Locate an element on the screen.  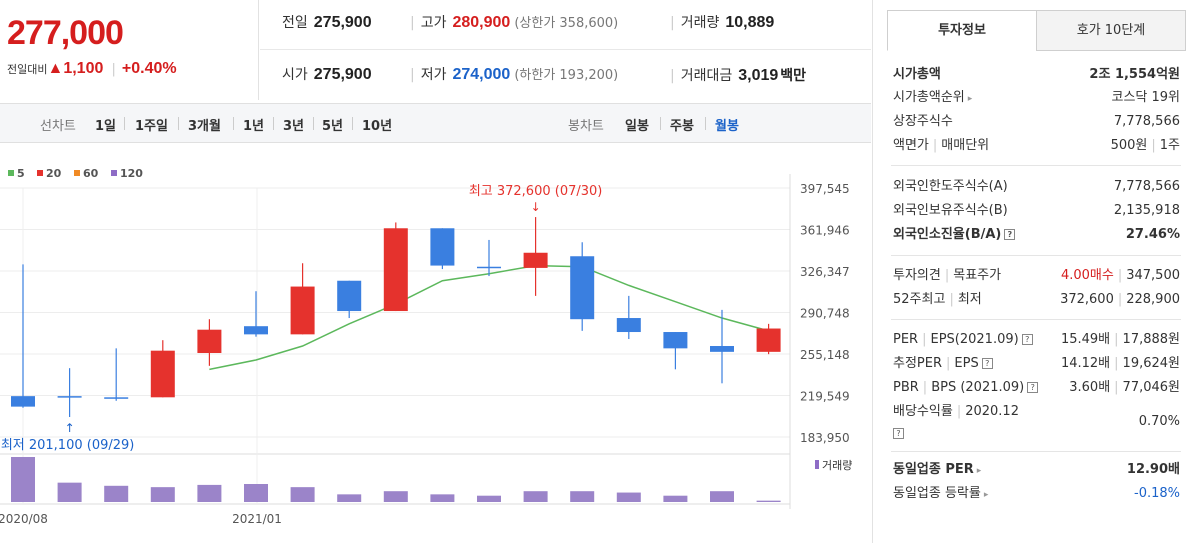
ind-per-label: 동일업종 PER is located at coordinates (933, 469).